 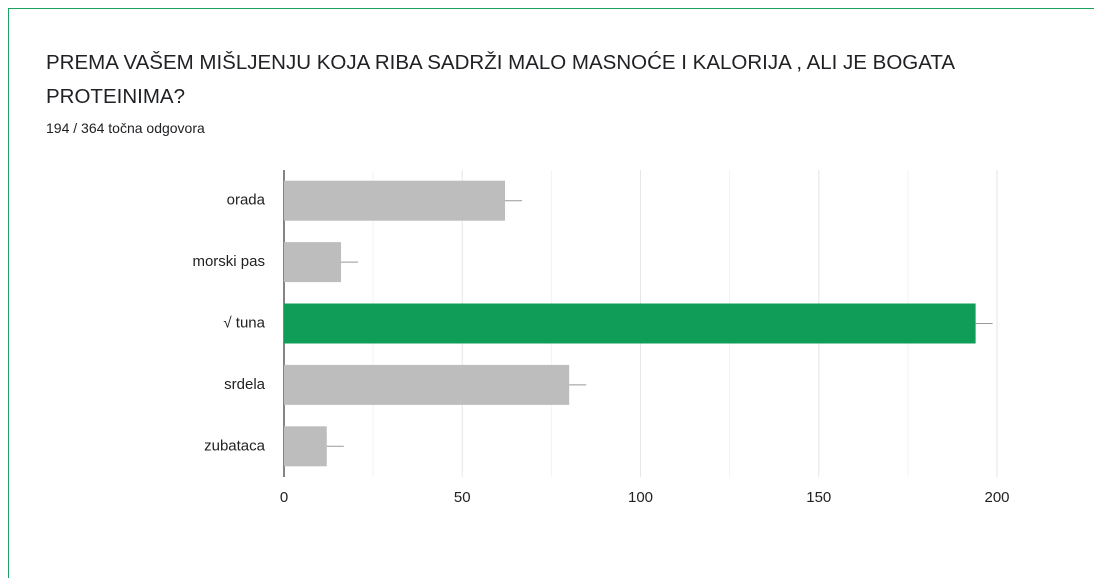 What do you see at coordinates (818, 497) in the screenshot?
I see `x-tick-label: 150` at bounding box center [818, 497].